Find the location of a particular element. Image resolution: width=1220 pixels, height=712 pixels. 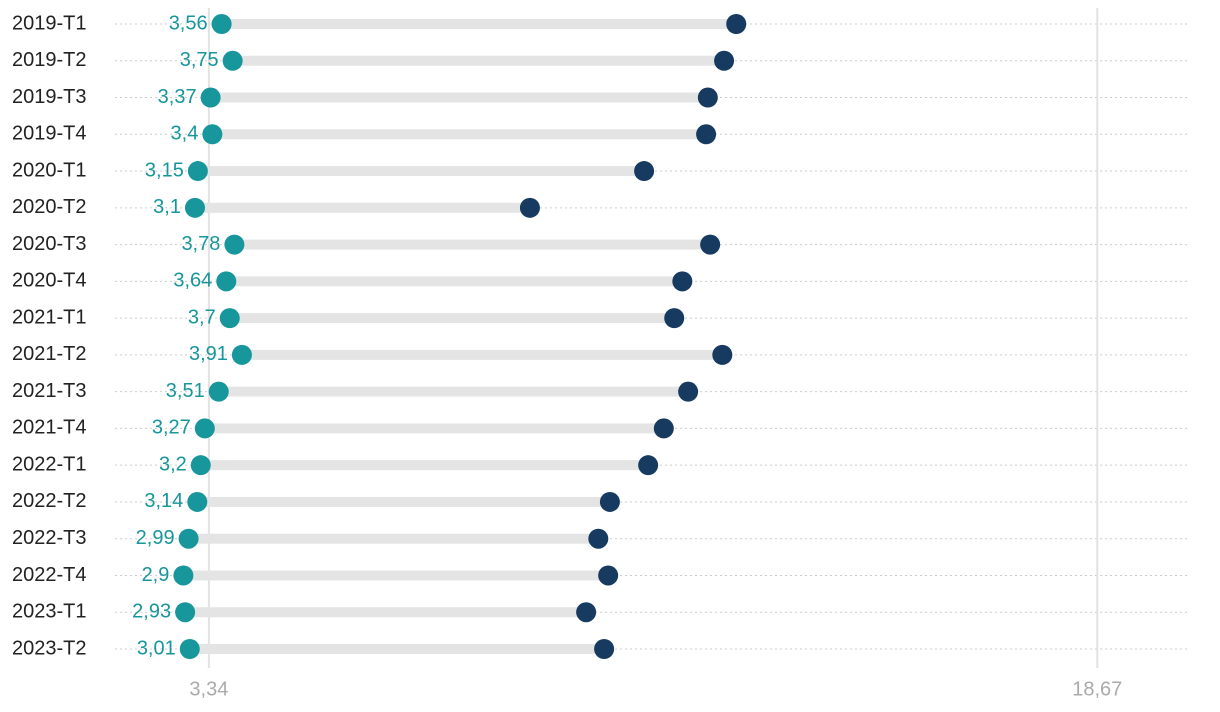

value-label: 3,7 is located at coordinates (202, 317).